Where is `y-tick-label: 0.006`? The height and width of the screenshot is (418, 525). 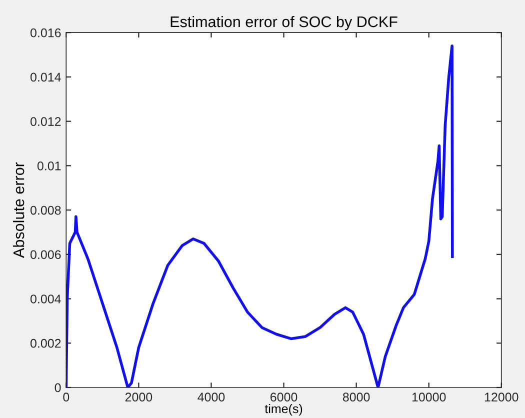
y-tick-label: 0.006 is located at coordinates (45, 255).